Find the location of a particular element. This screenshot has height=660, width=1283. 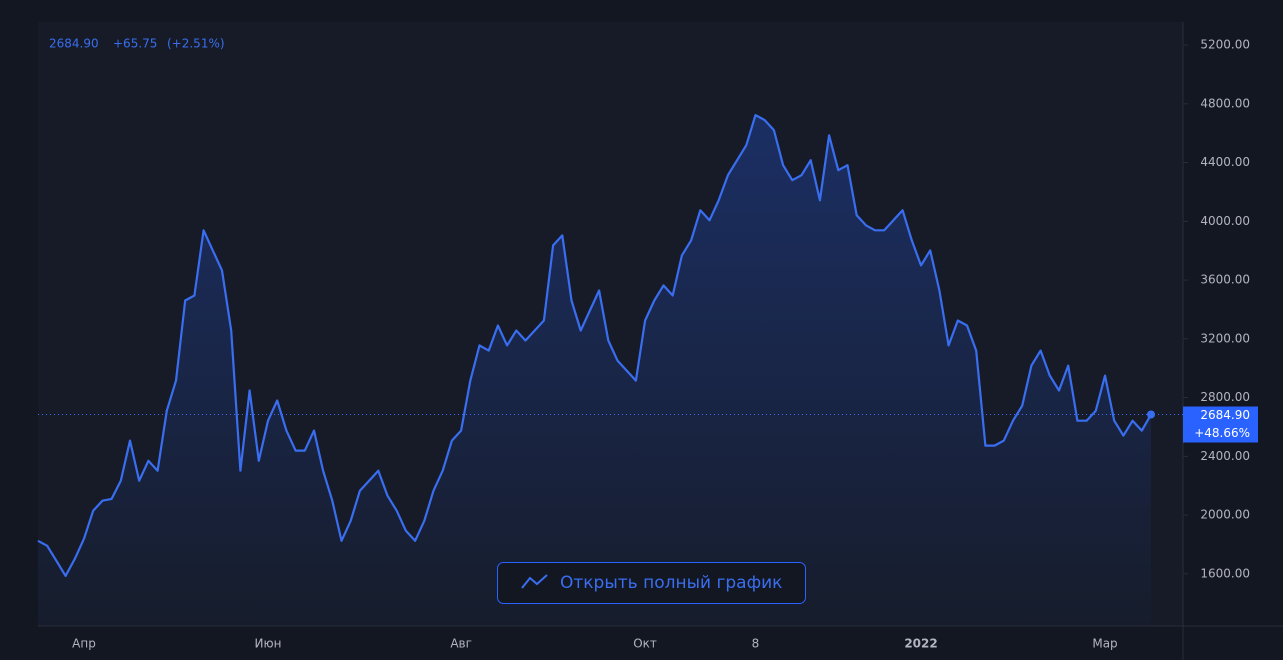

x-tick-label: Авг is located at coordinates (461, 644).